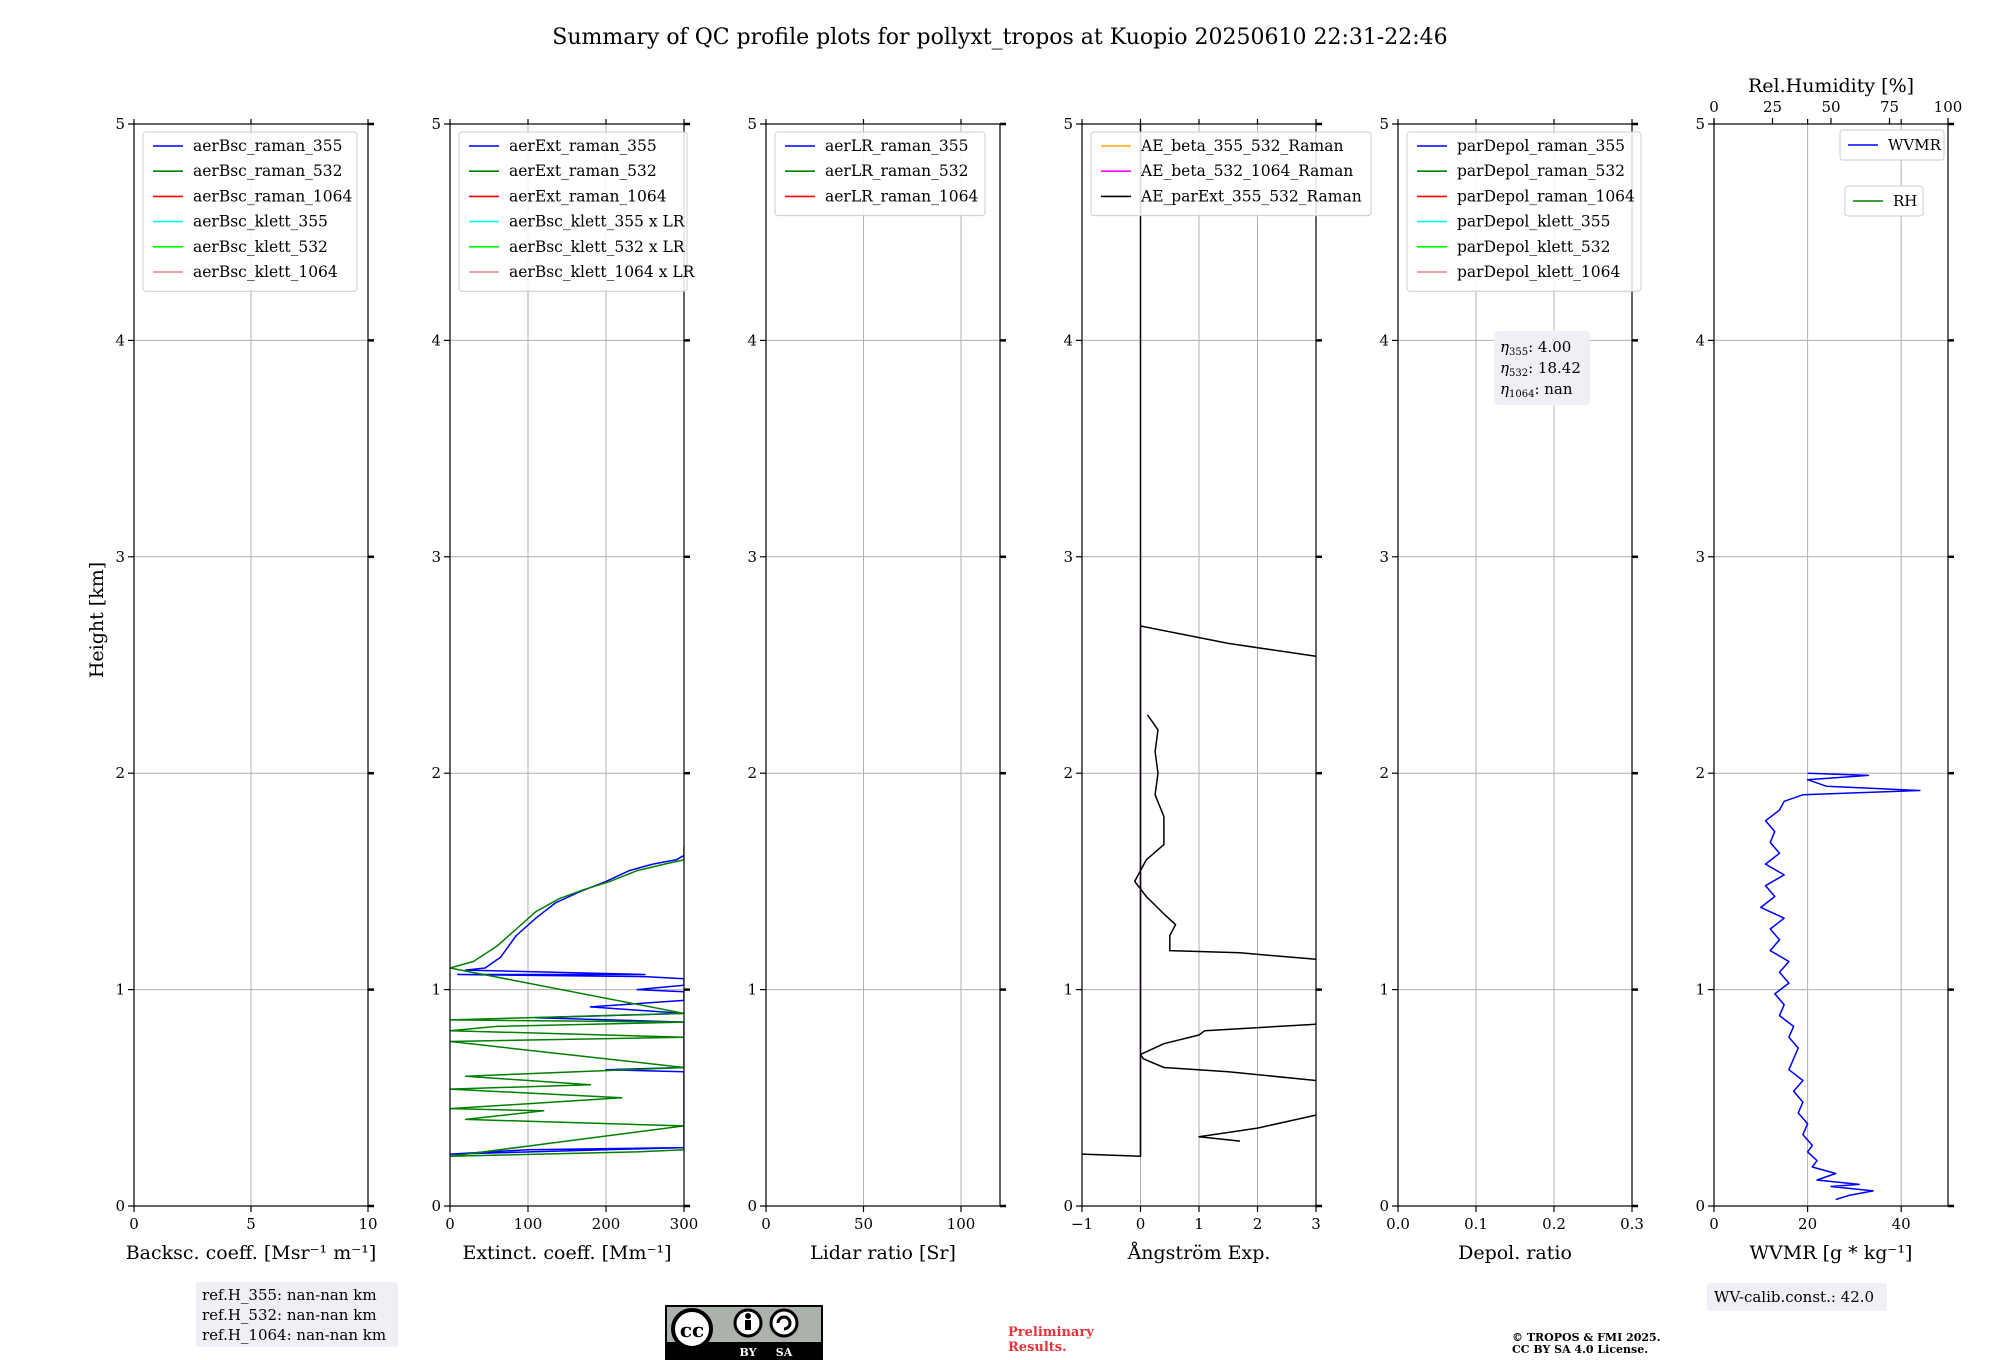 The height and width of the screenshot is (1360, 2000). I want to click on x-tick-label: 300, so click(684, 1224).